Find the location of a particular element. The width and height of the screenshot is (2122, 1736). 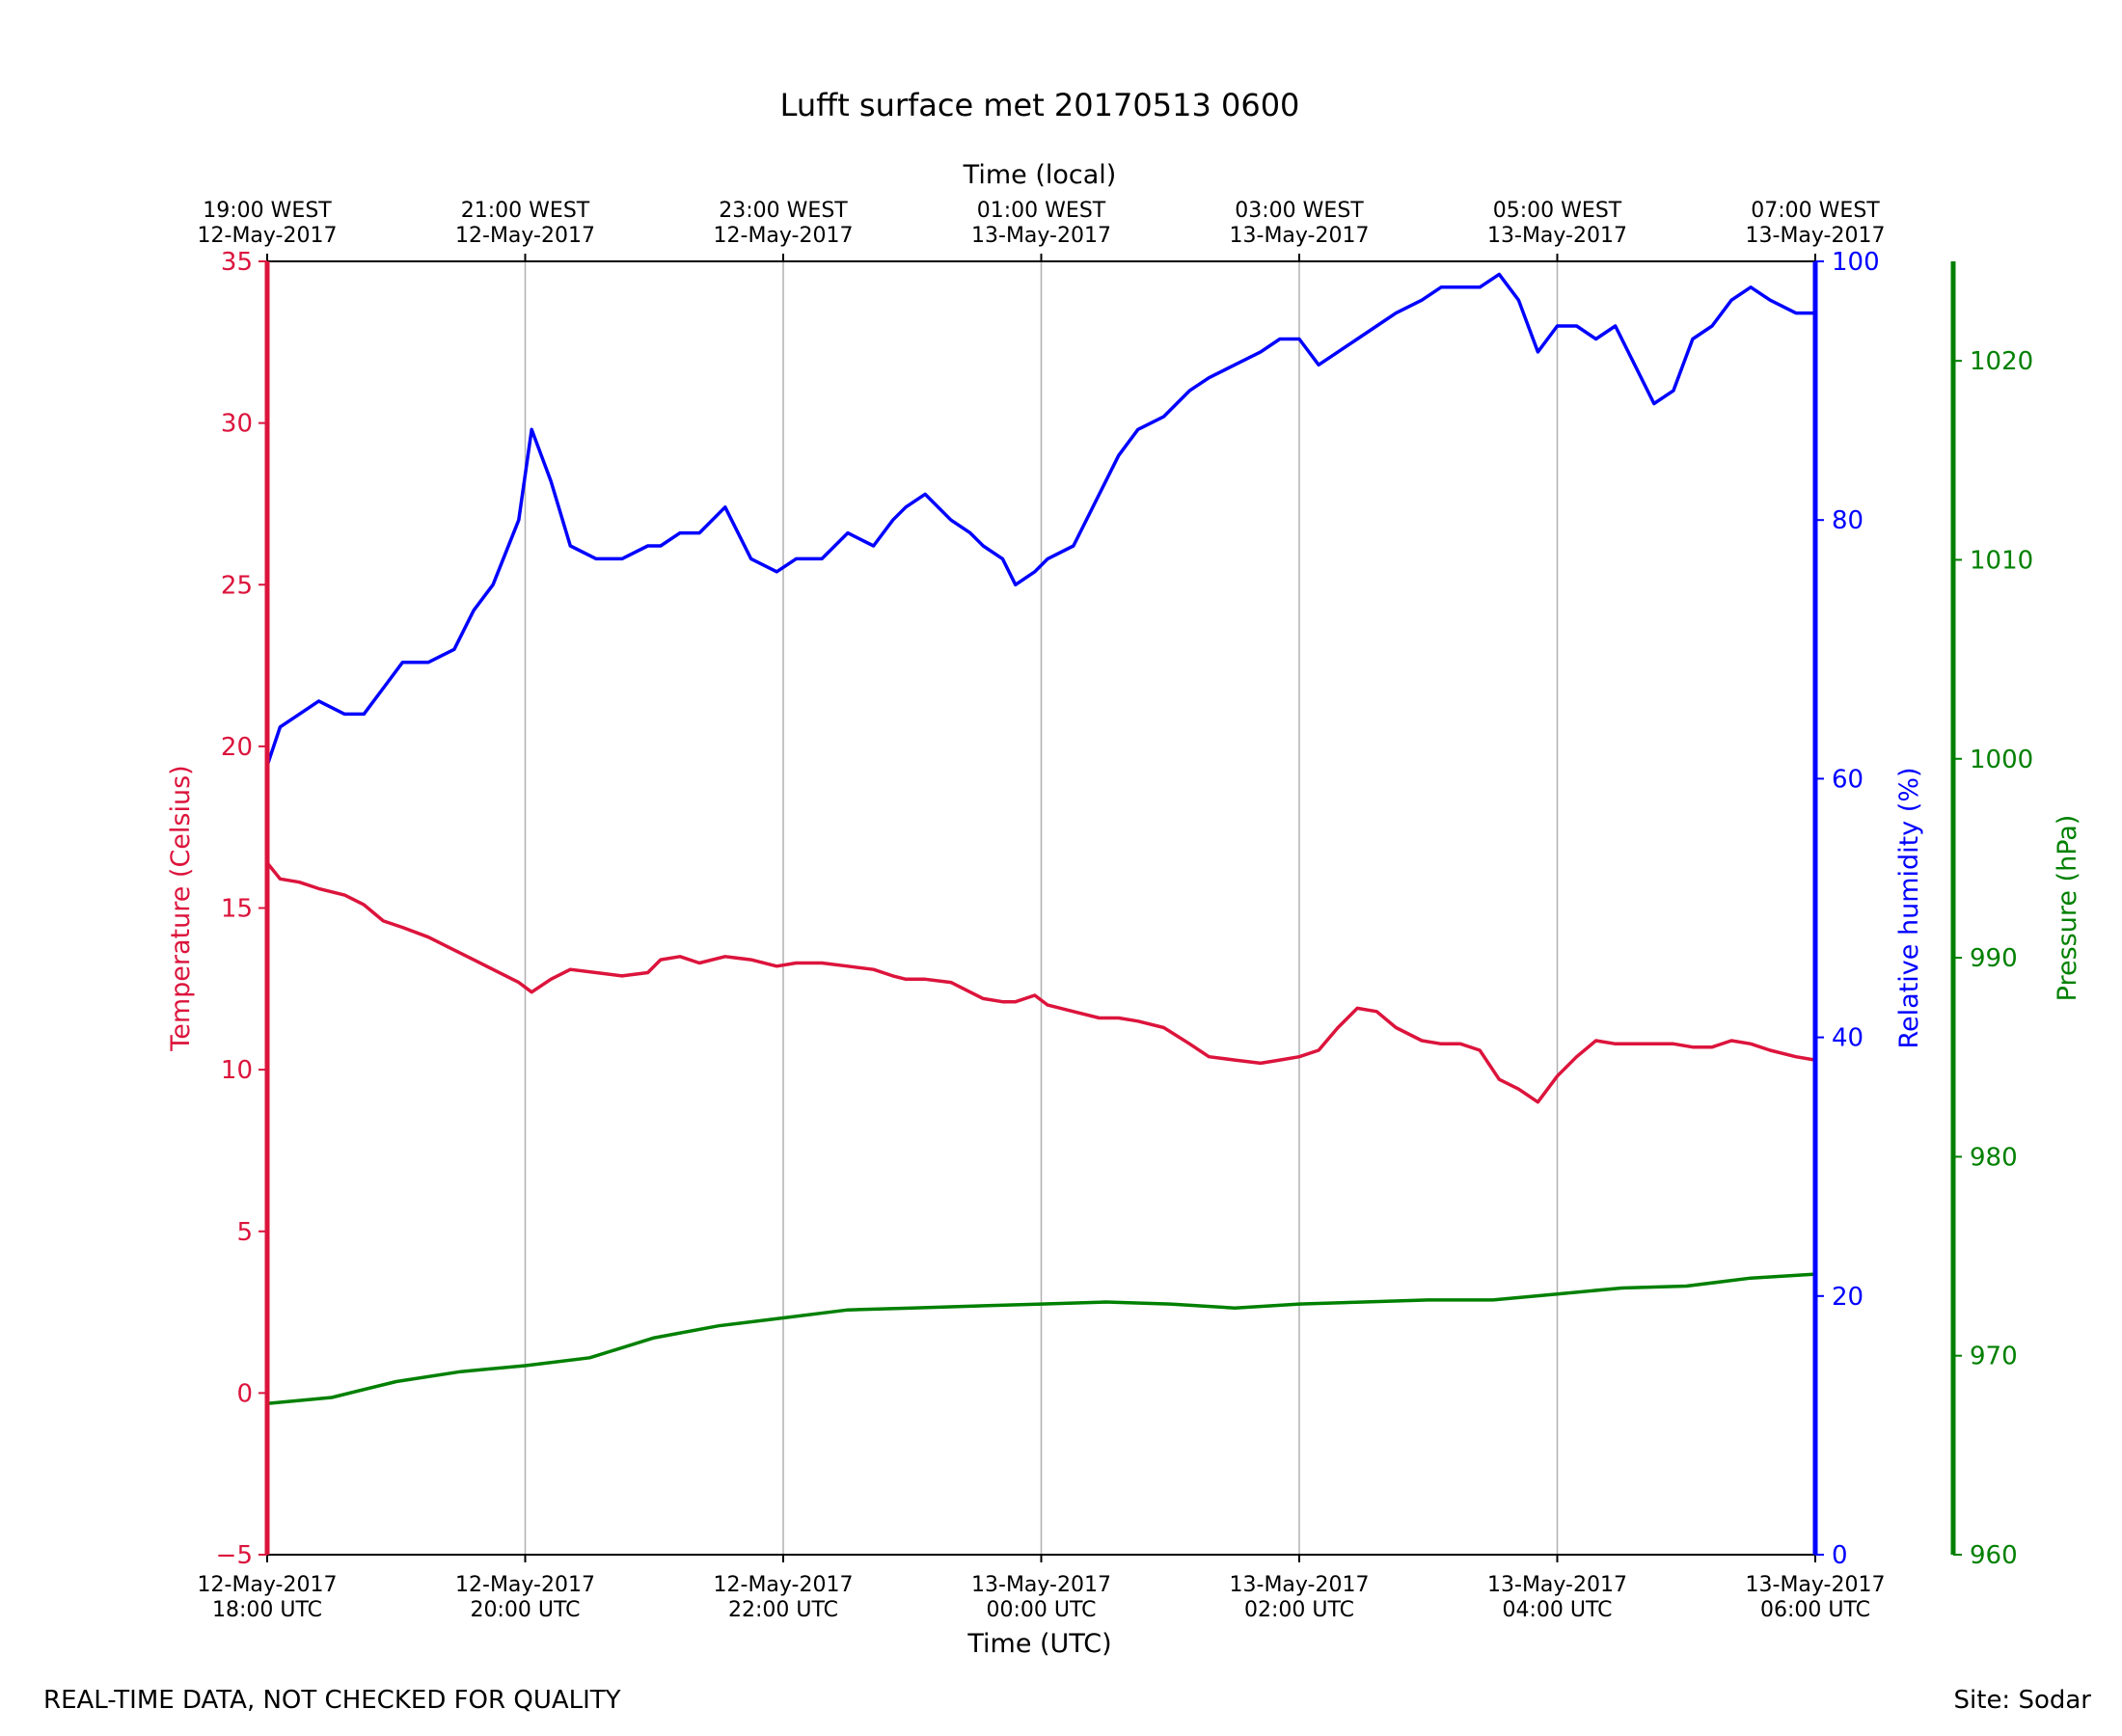

x-axis-label: Time (UTC) is located at coordinates (1038, 1644).